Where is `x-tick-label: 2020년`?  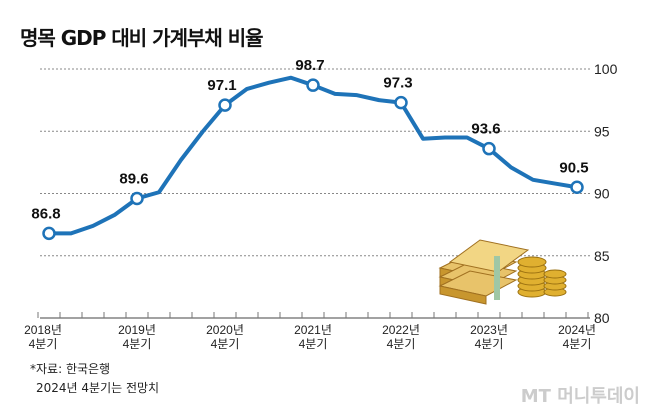 x-tick-label: 2020년 is located at coordinates (225, 330).